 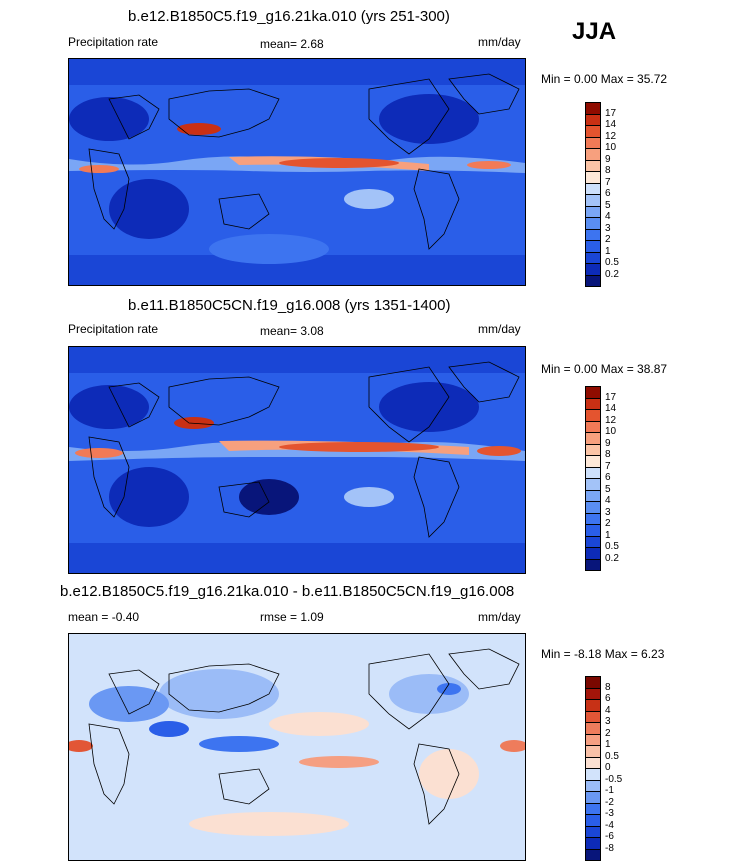 What do you see at coordinates (640, 478) in the screenshot?
I see `panel-2-colorbar: 0.2 0.5 1 2 3 4 5 6 7 8 9 10 12 14 17` at bounding box center [640, 478].